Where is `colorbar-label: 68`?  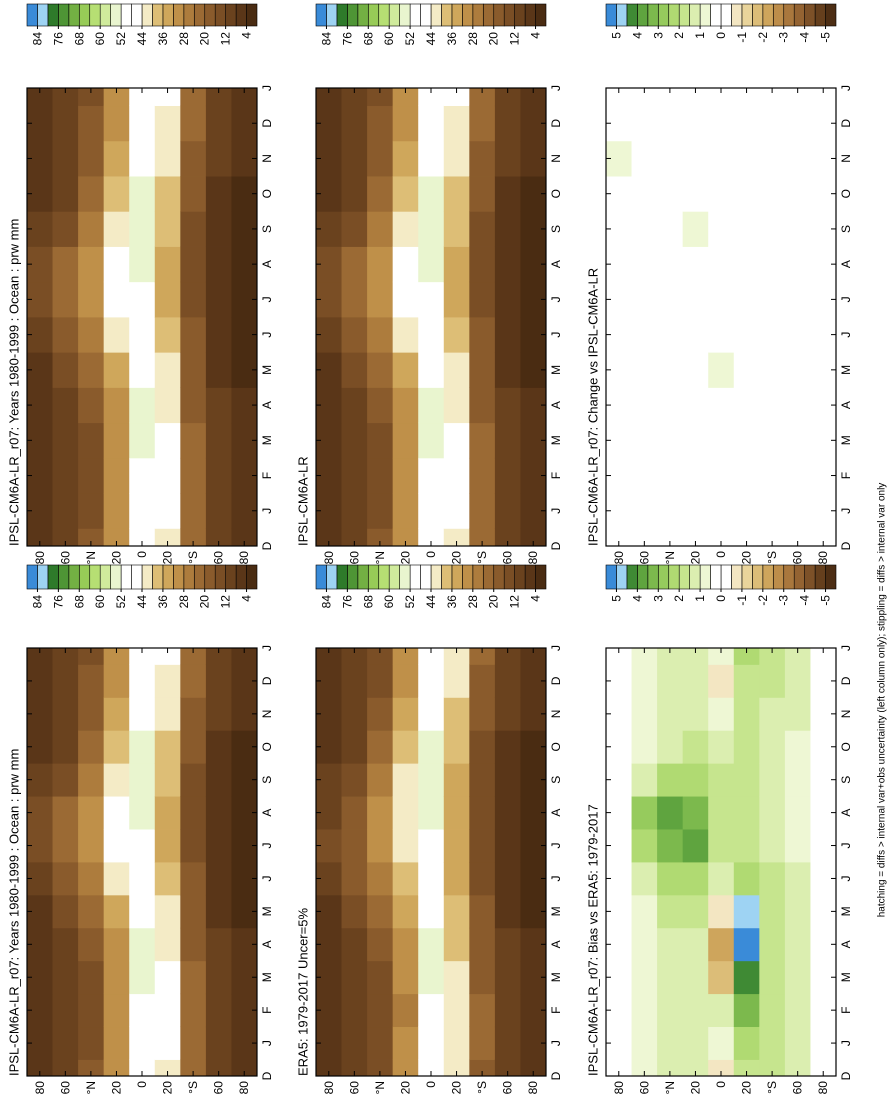 colorbar-label: 68 is located at coordinates (368, 39).